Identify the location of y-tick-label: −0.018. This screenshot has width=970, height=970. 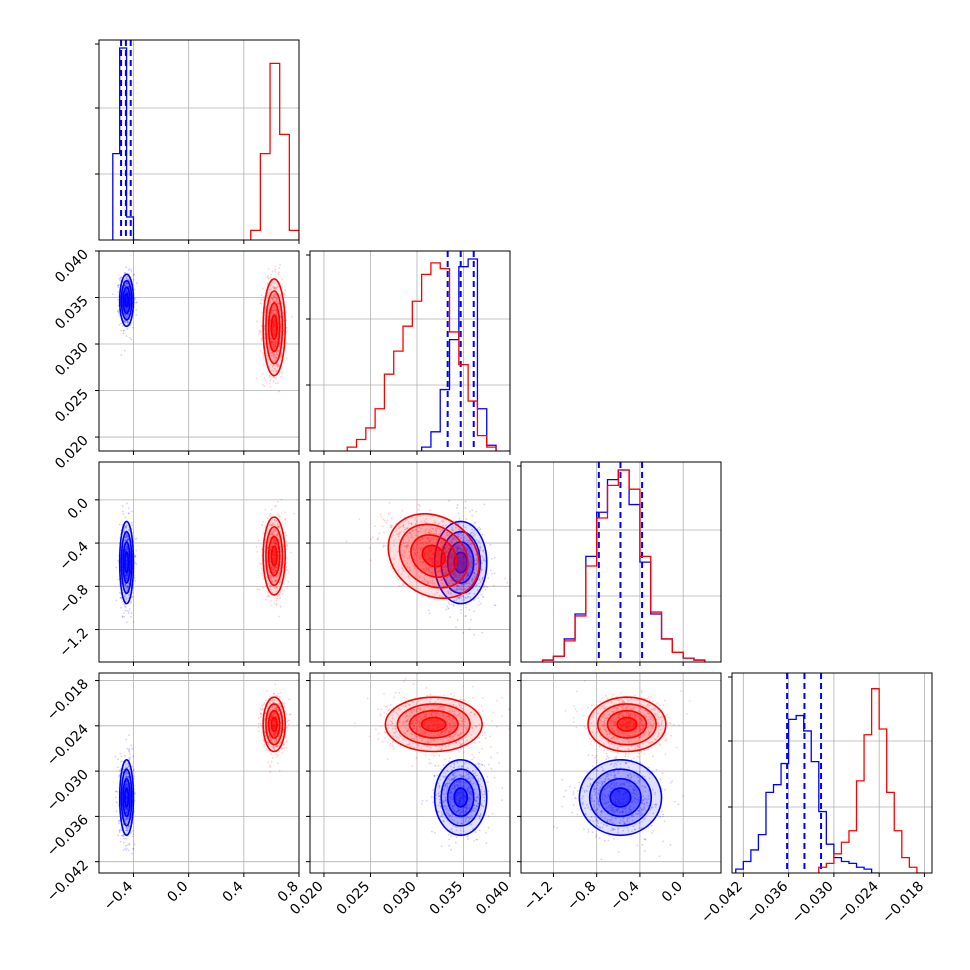
(68, 700).